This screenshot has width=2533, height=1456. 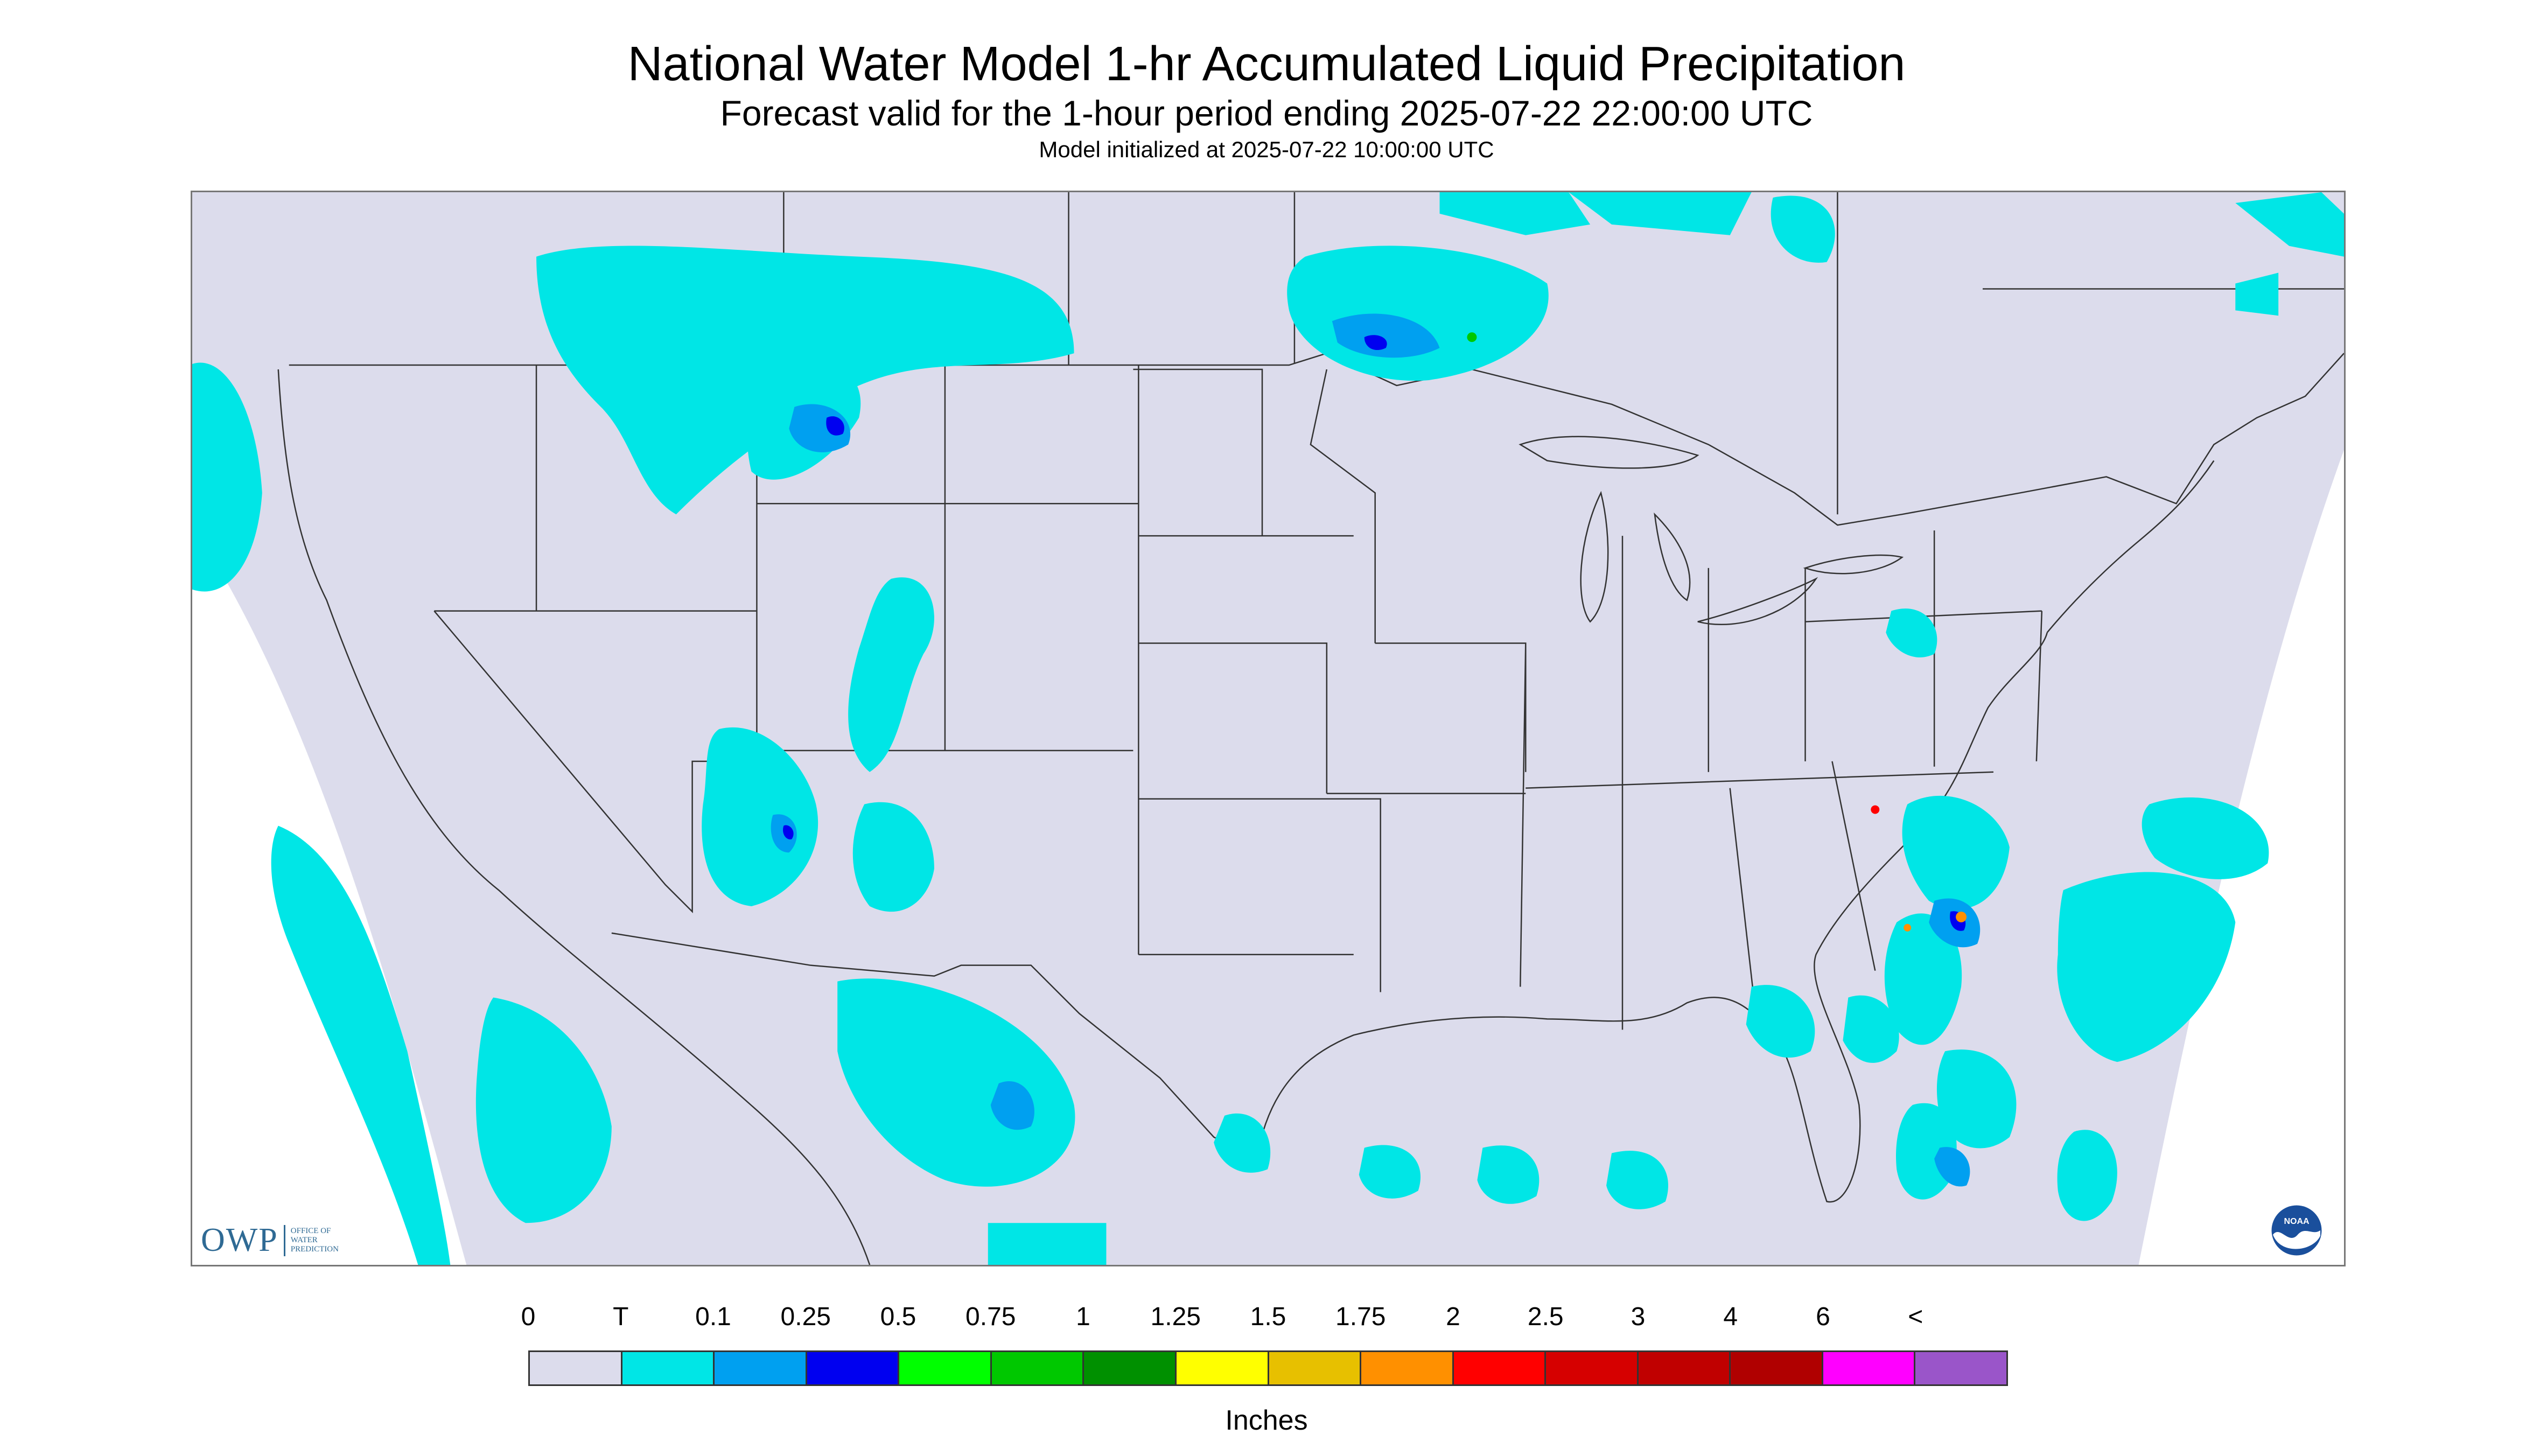 What do you see at coordinates (1266, 1420) in the screenshot?
I see `legend-units: Inches` at bounding box center [1266, 1420].